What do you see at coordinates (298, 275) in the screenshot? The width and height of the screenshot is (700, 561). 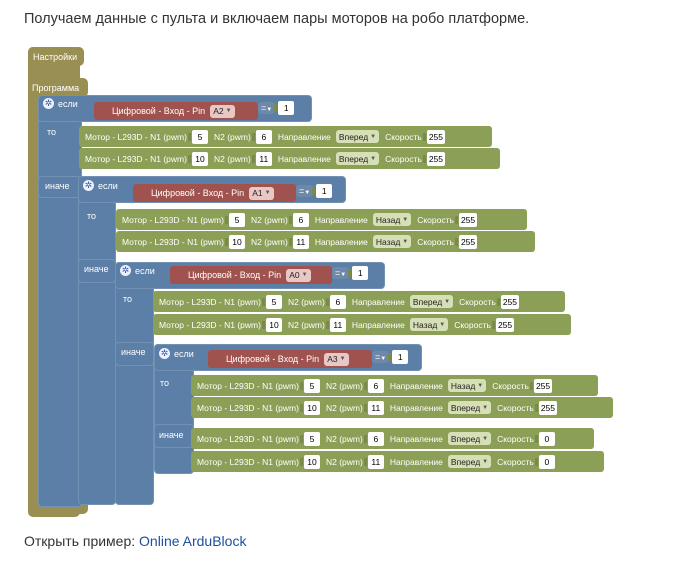 I see `pin-dropdown: A0 ▼` at bounding box center [298, 275].